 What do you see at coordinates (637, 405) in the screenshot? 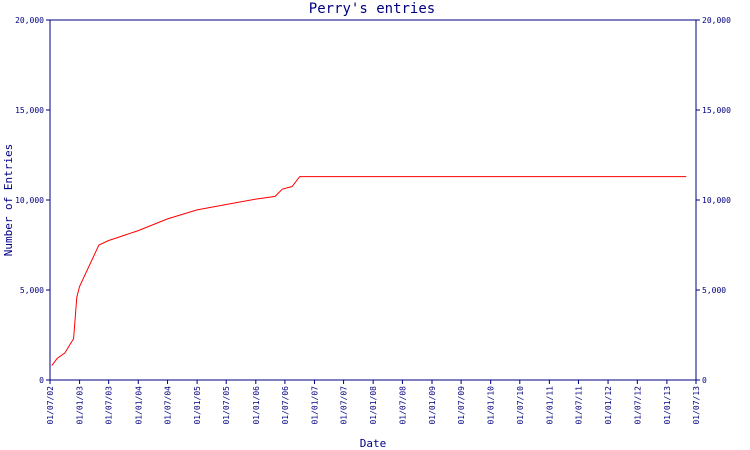
I see `x-tick-label: 01/07/12` at bounding box center [637, 405].